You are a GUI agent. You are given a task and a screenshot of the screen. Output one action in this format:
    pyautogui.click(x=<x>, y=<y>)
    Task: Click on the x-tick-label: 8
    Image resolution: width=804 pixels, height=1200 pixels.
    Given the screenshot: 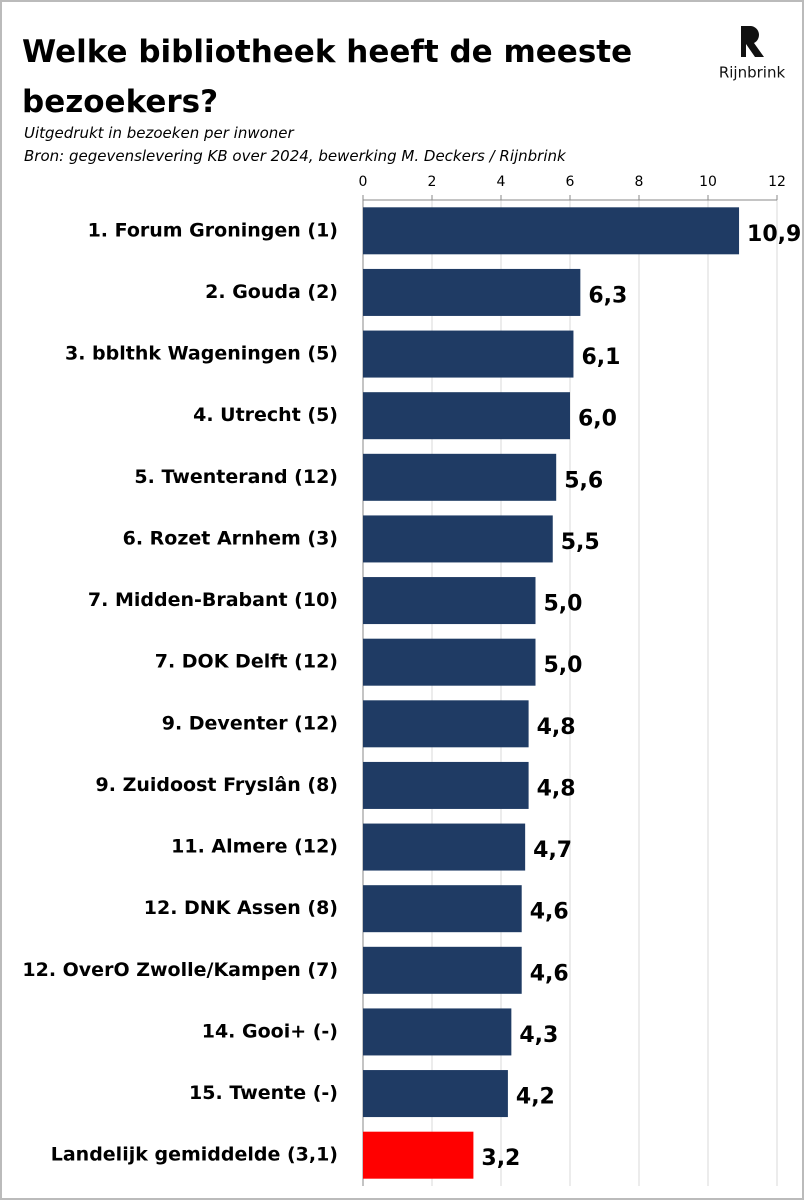 What is the action you would take?
    pyautogui.click(x=639, y=182)
    